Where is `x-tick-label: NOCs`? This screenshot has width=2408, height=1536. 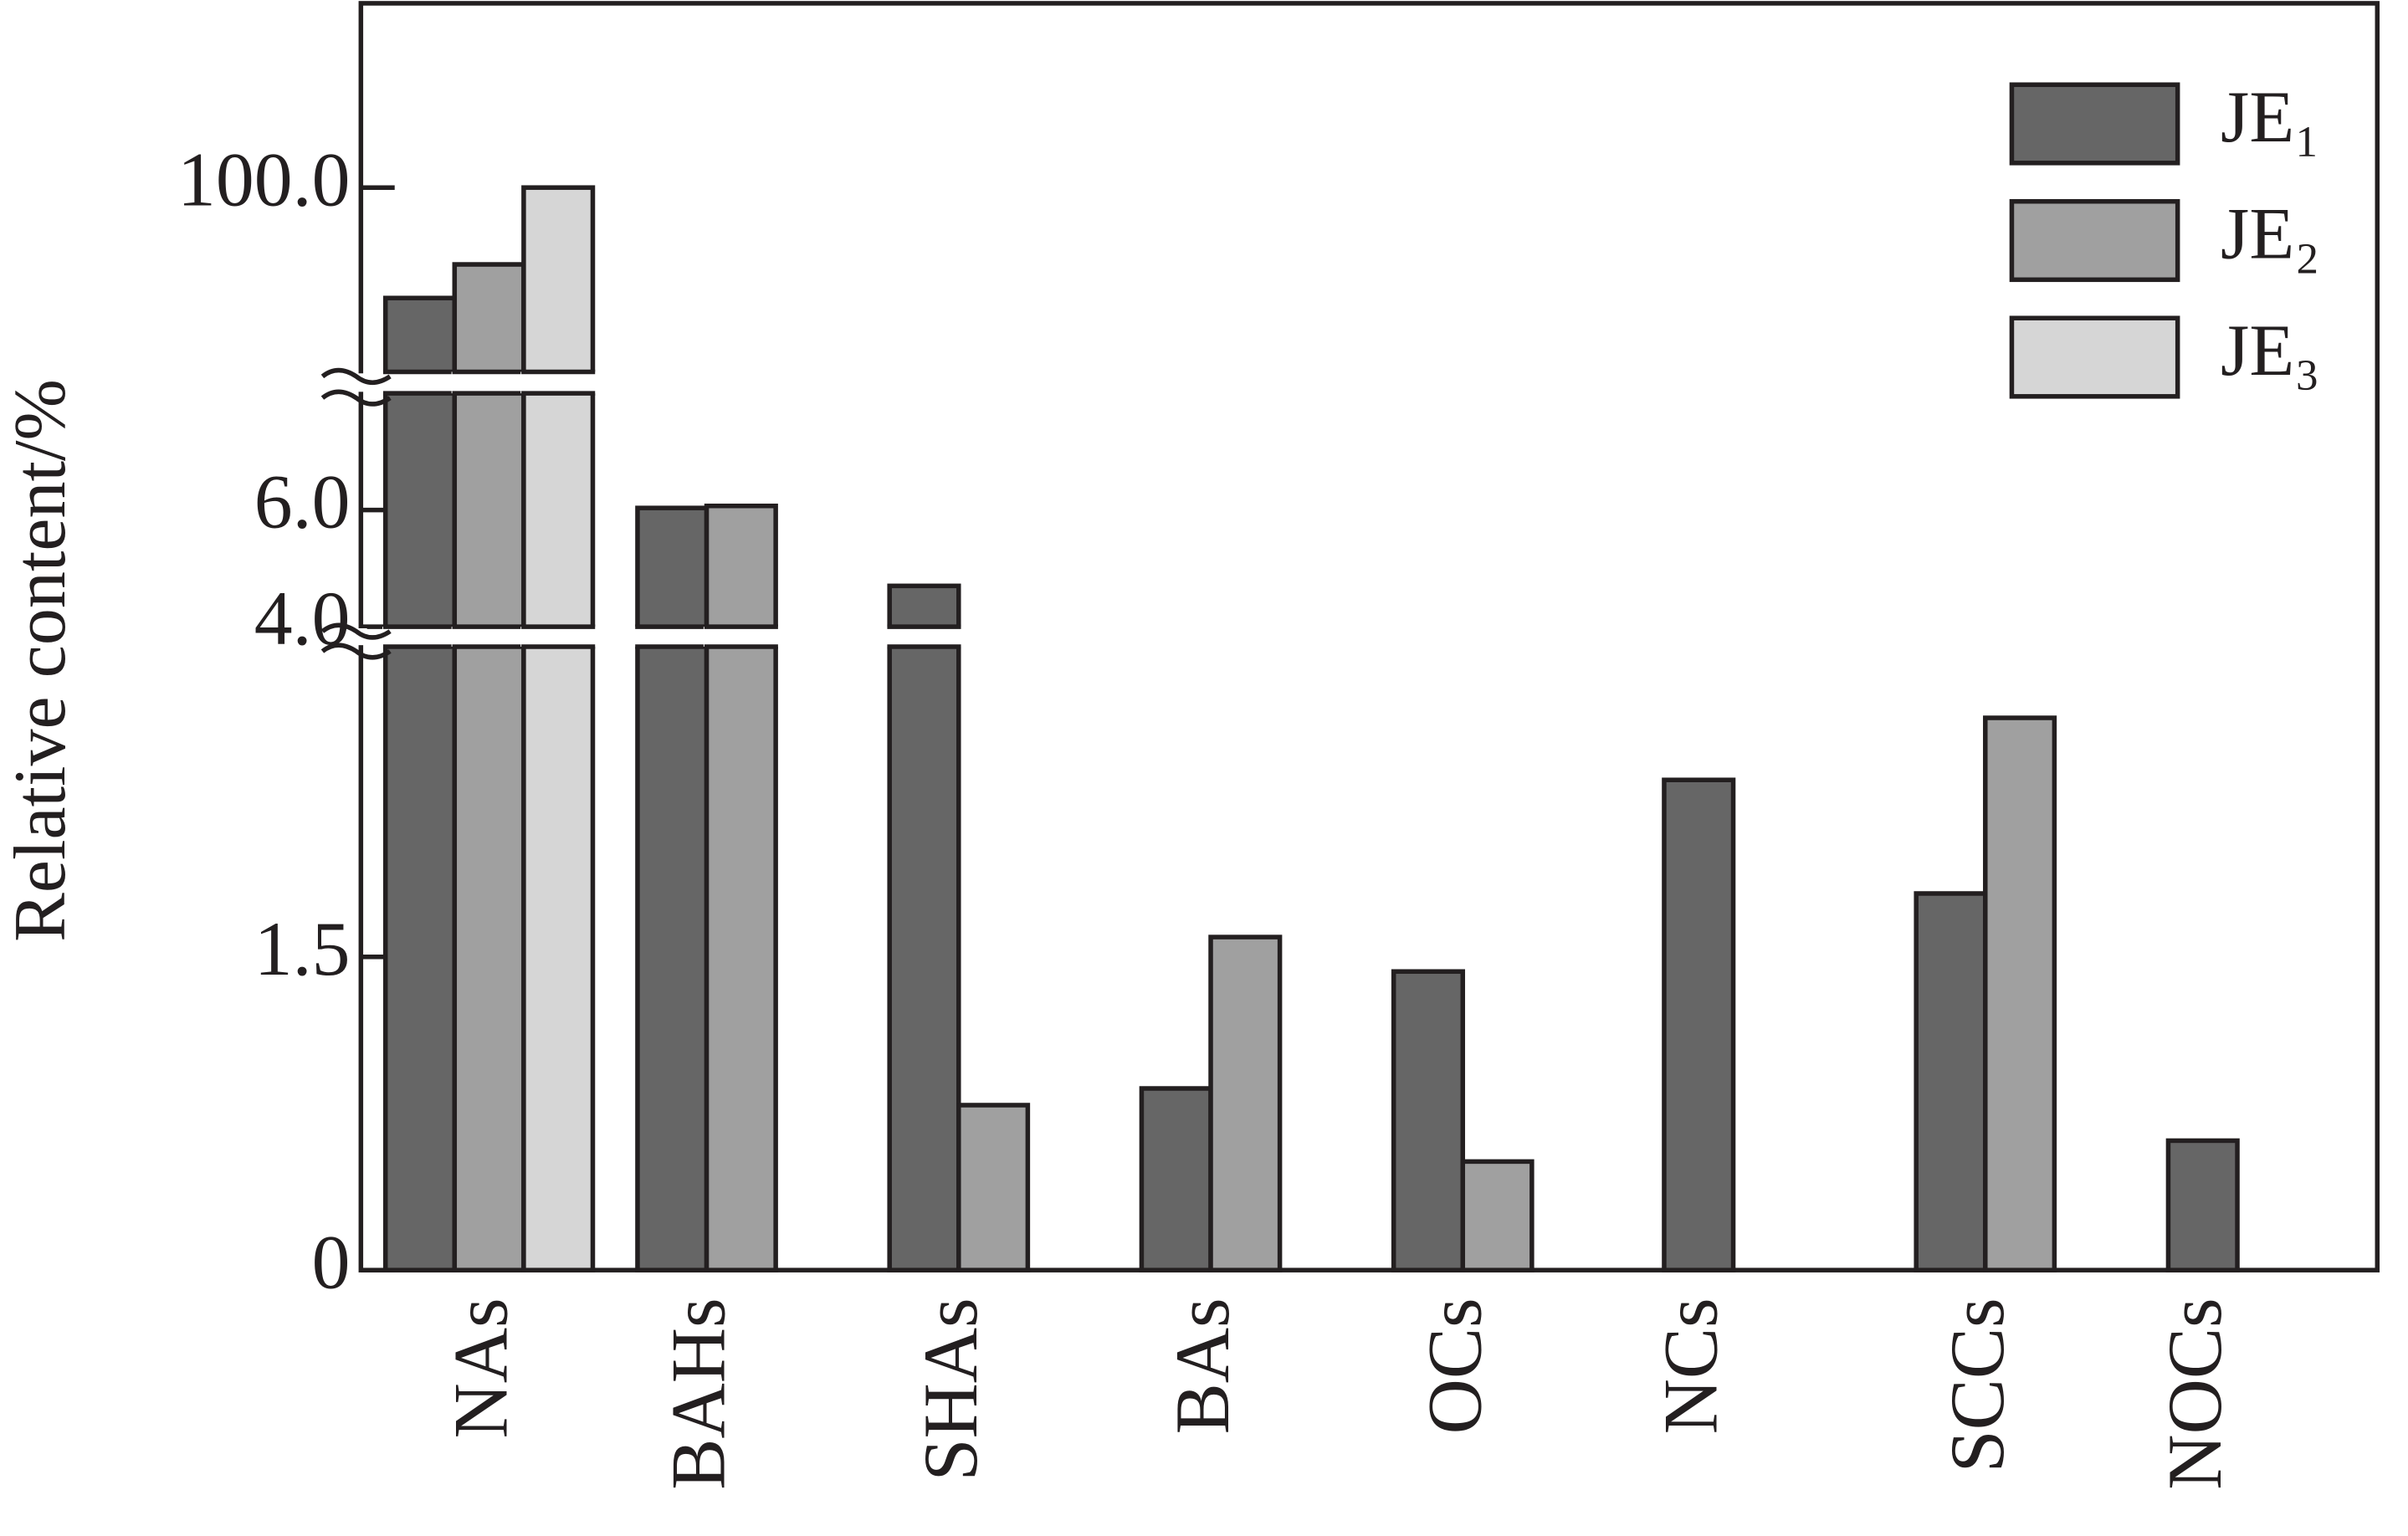
x-tick-label: NOCs is located at coordinates (2194, 1393).